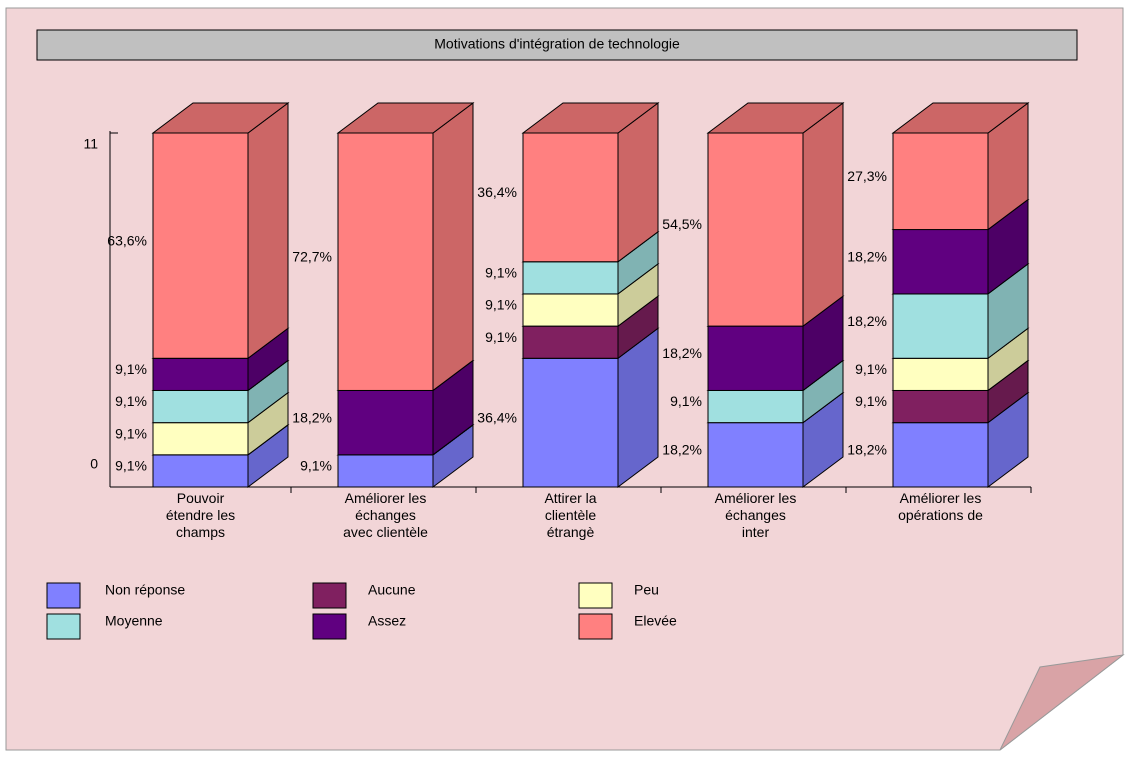 The height and width of the screenshot is (758, 1131). What do you see at coordinates (134, 621) in the screenshot?
I see `legend-label: Moyenne` at bounding box center [134, 621].